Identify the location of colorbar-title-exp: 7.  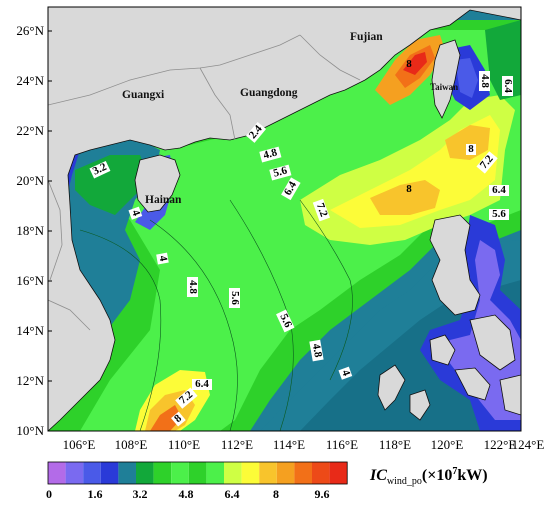
(454, 471).